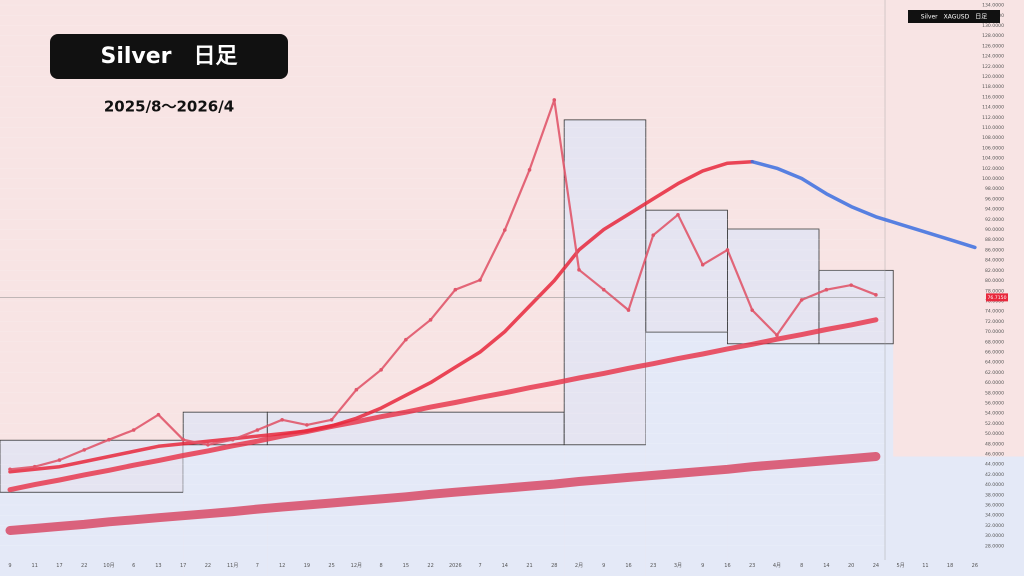 Image resolution: width=1024 pixels, height=576 pixels. What do you see at coordinates (994, 383) in the screenshot?
I see `y-tick-label: 60.0000` at bounding box center [994, 383].